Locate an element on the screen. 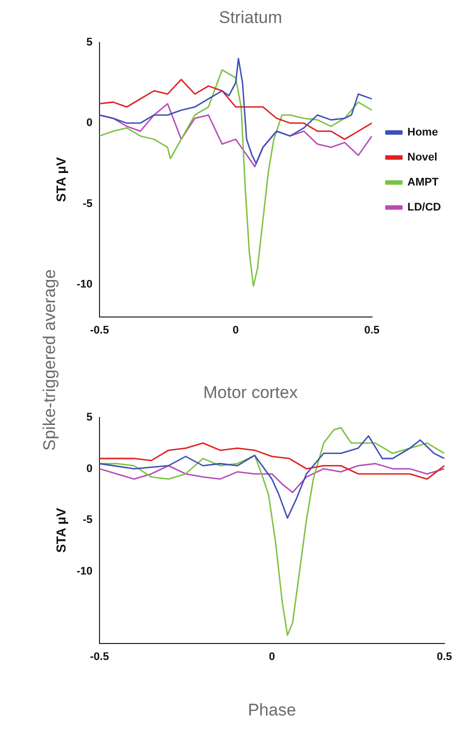  text: Spike-triggered average is located at coordinates (50, 360).